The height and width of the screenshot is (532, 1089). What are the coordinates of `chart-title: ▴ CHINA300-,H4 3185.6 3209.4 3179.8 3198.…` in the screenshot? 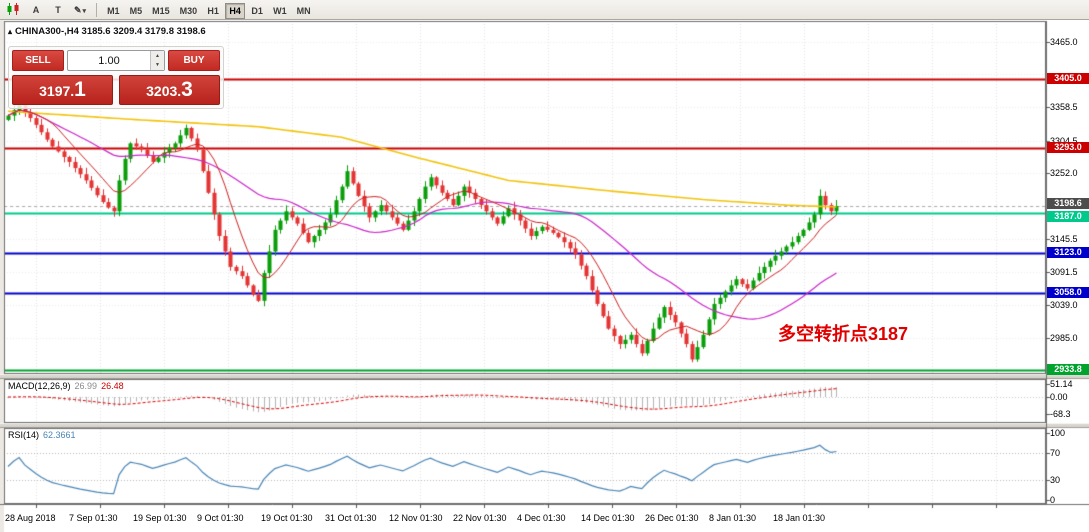 It's located at (107, 31).